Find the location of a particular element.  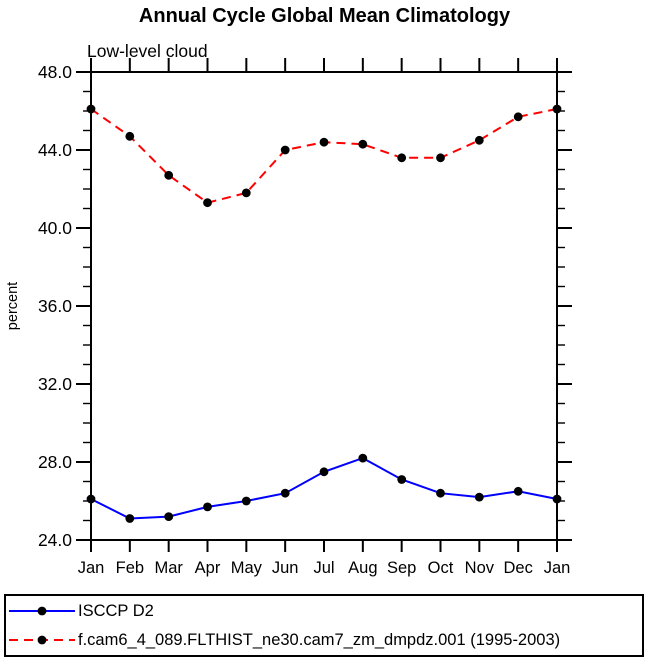

legend-item-iscc: ISCCP D2 is located at coordinates (324, 611).